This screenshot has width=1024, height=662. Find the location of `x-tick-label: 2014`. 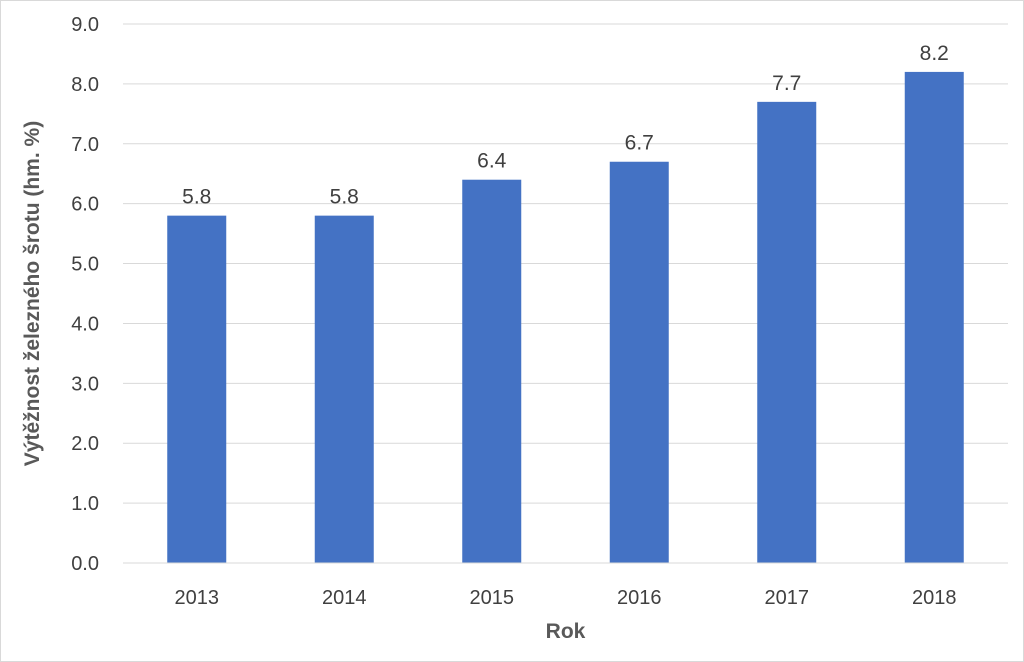

x-tick-label: 2014 is located at coordinates (344, 598).